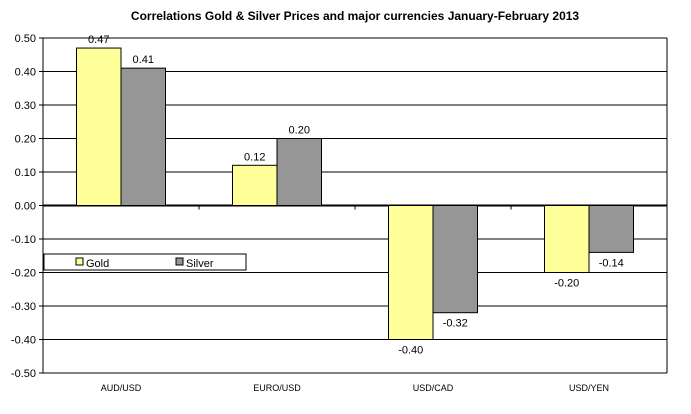 The image size is (691, 414). Describe the element at coordinates (410, 351) in the screenshot. I see `data-label: -0.40` at that location.